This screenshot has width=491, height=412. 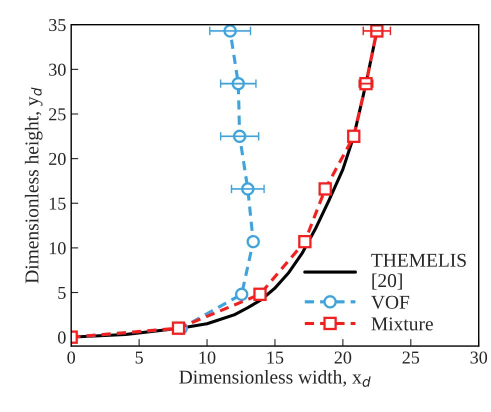 What do you see at coordinates (208, 357) in the screenshot?
I see `x-tick-label: 10` at bounding box center [208, 357].